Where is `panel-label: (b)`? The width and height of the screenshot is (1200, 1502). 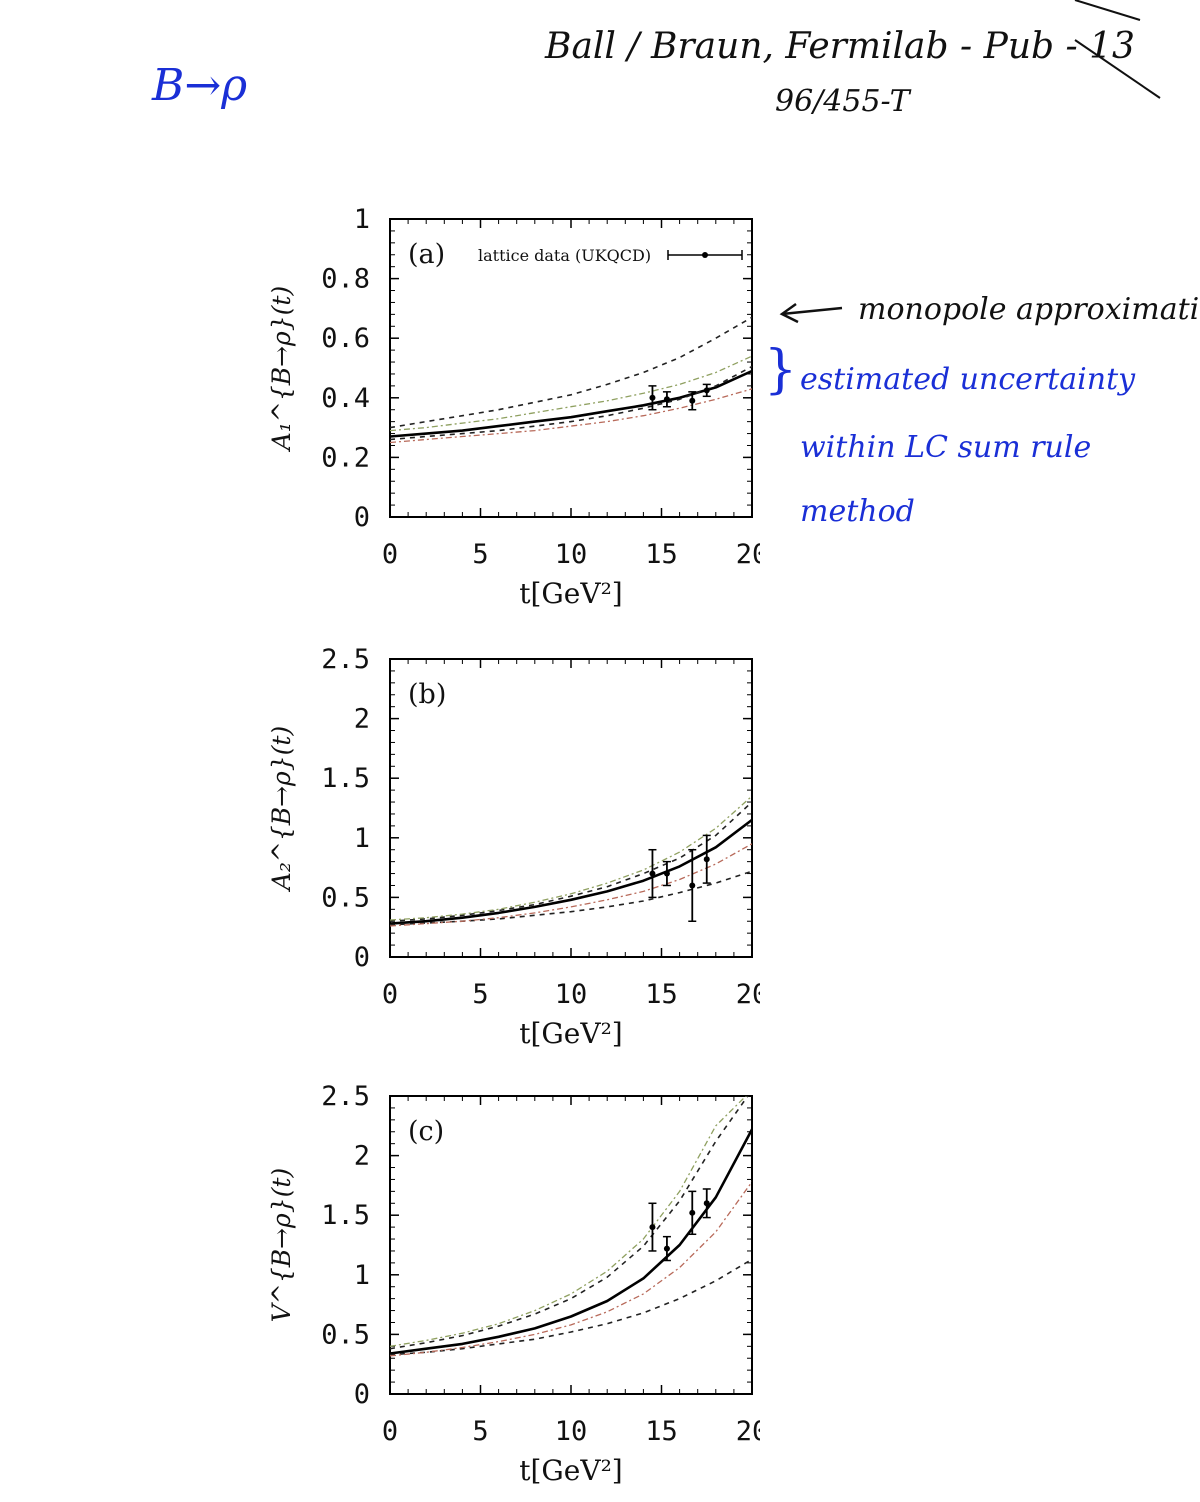
panel-label: (b) is located at coordinates (427, 694).